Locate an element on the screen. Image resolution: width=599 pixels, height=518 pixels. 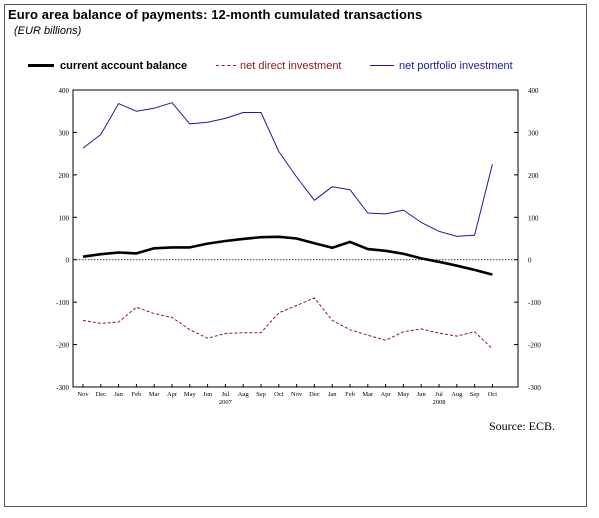
source-note: Source: ECB. is located at coordinates (522, 426).